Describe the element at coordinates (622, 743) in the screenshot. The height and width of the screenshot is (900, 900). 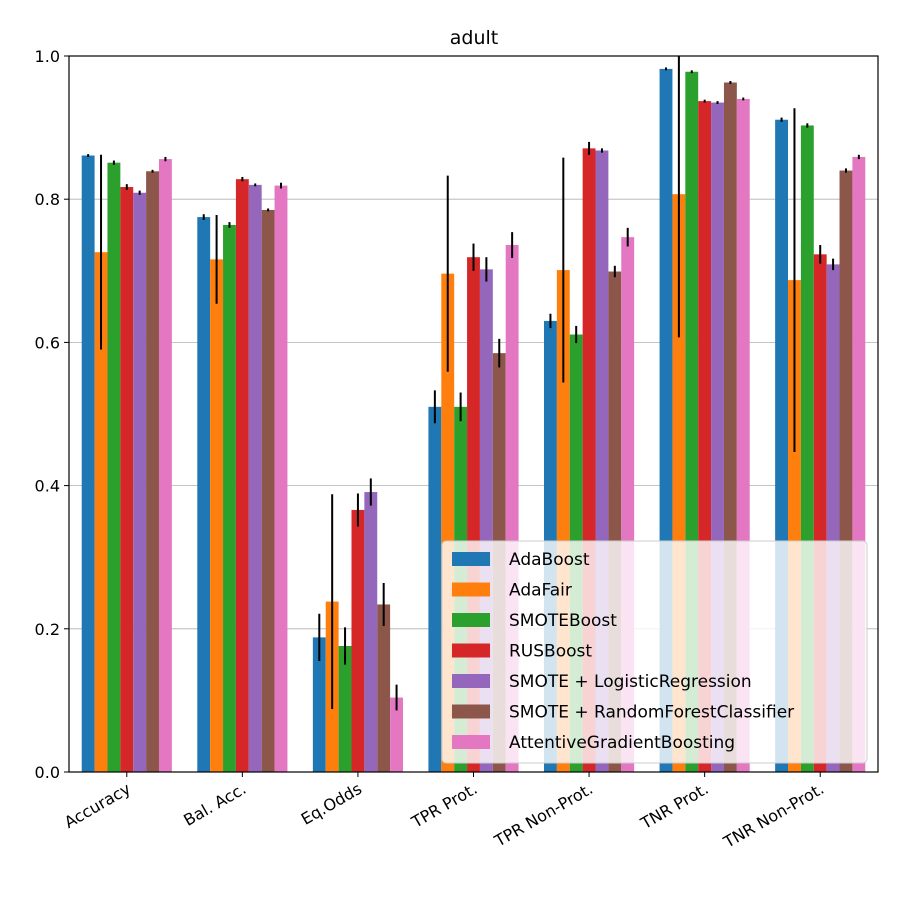
I see `legend-label: AttentiveGradientBoosting` at that location.